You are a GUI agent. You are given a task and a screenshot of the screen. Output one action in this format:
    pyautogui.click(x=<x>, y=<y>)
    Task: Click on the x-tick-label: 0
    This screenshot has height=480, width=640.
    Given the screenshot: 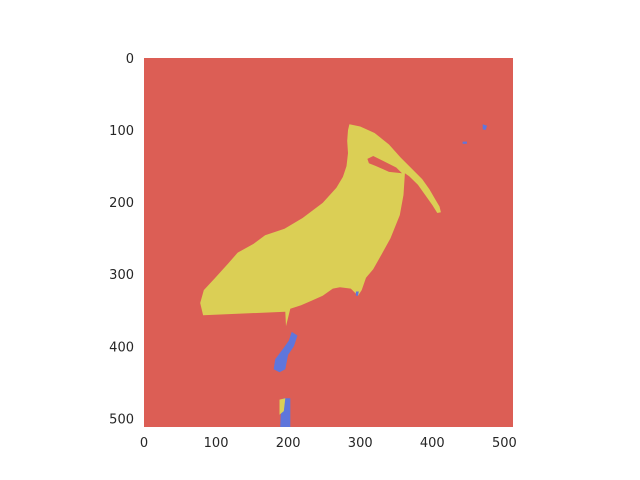 What is the action you would take?
    pyautogui.click(x=144, y=443)
    